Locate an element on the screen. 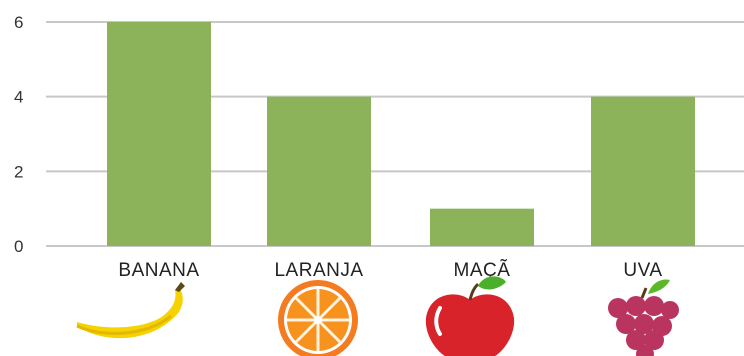 Image resolution: width=744 pixels, height=356 pixels. category-label: BANANA is located at coordinates (158, 270).